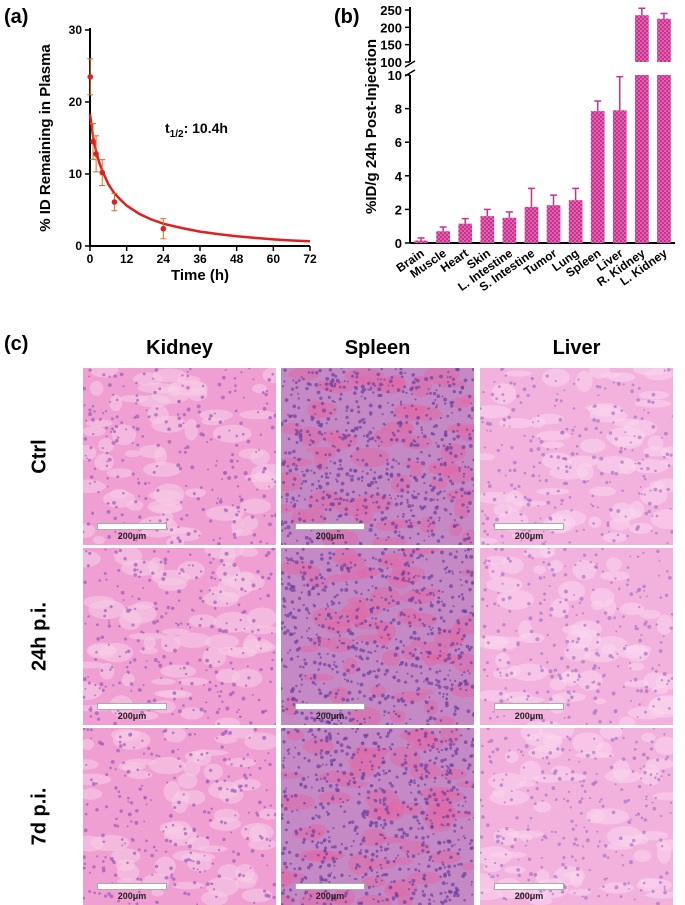 The height and width of the screenshot is (905, 685). I want to click on panel-label-a: (a), so click(16, 17).